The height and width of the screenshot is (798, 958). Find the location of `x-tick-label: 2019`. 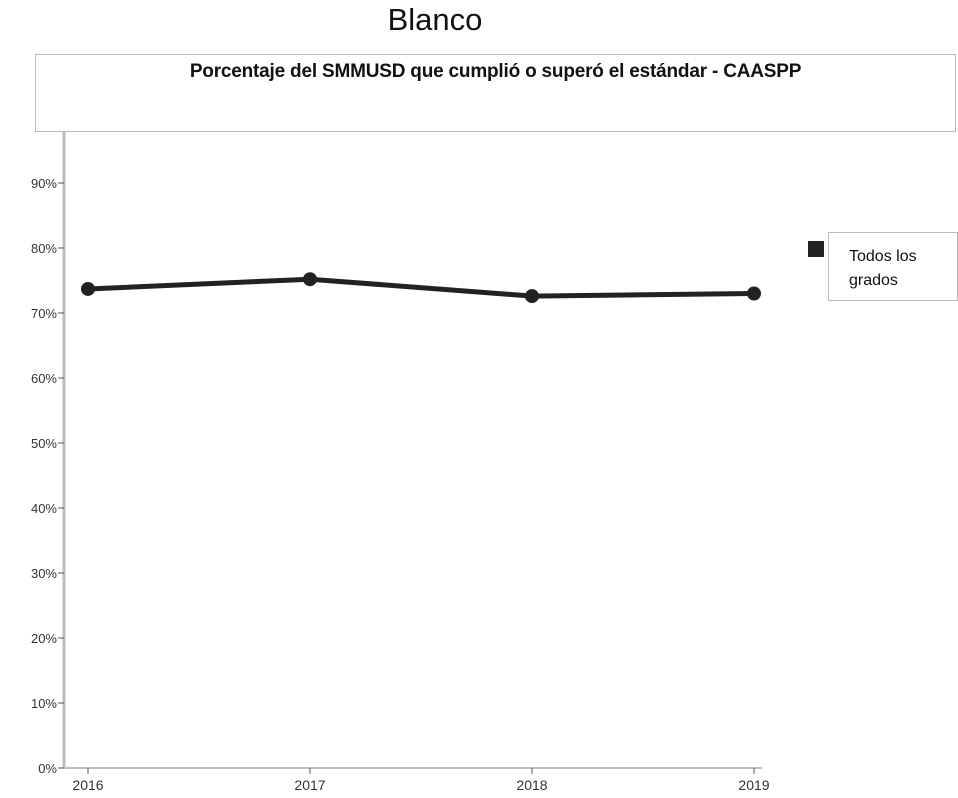

x-tick-label: 2019 is located at coordinates (753, 785).